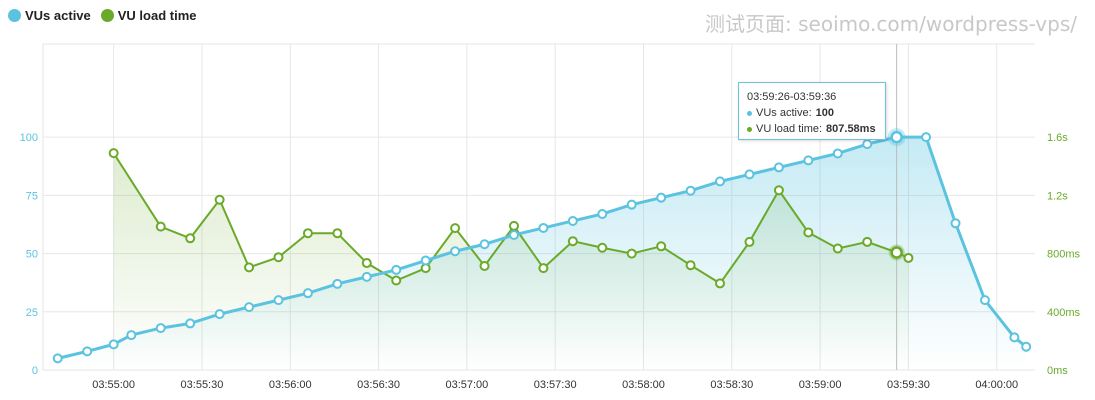  Describe the element at coordinates (1064, 255) in the screenshot. I see `y-right-tick-label: 800ms` at that location.